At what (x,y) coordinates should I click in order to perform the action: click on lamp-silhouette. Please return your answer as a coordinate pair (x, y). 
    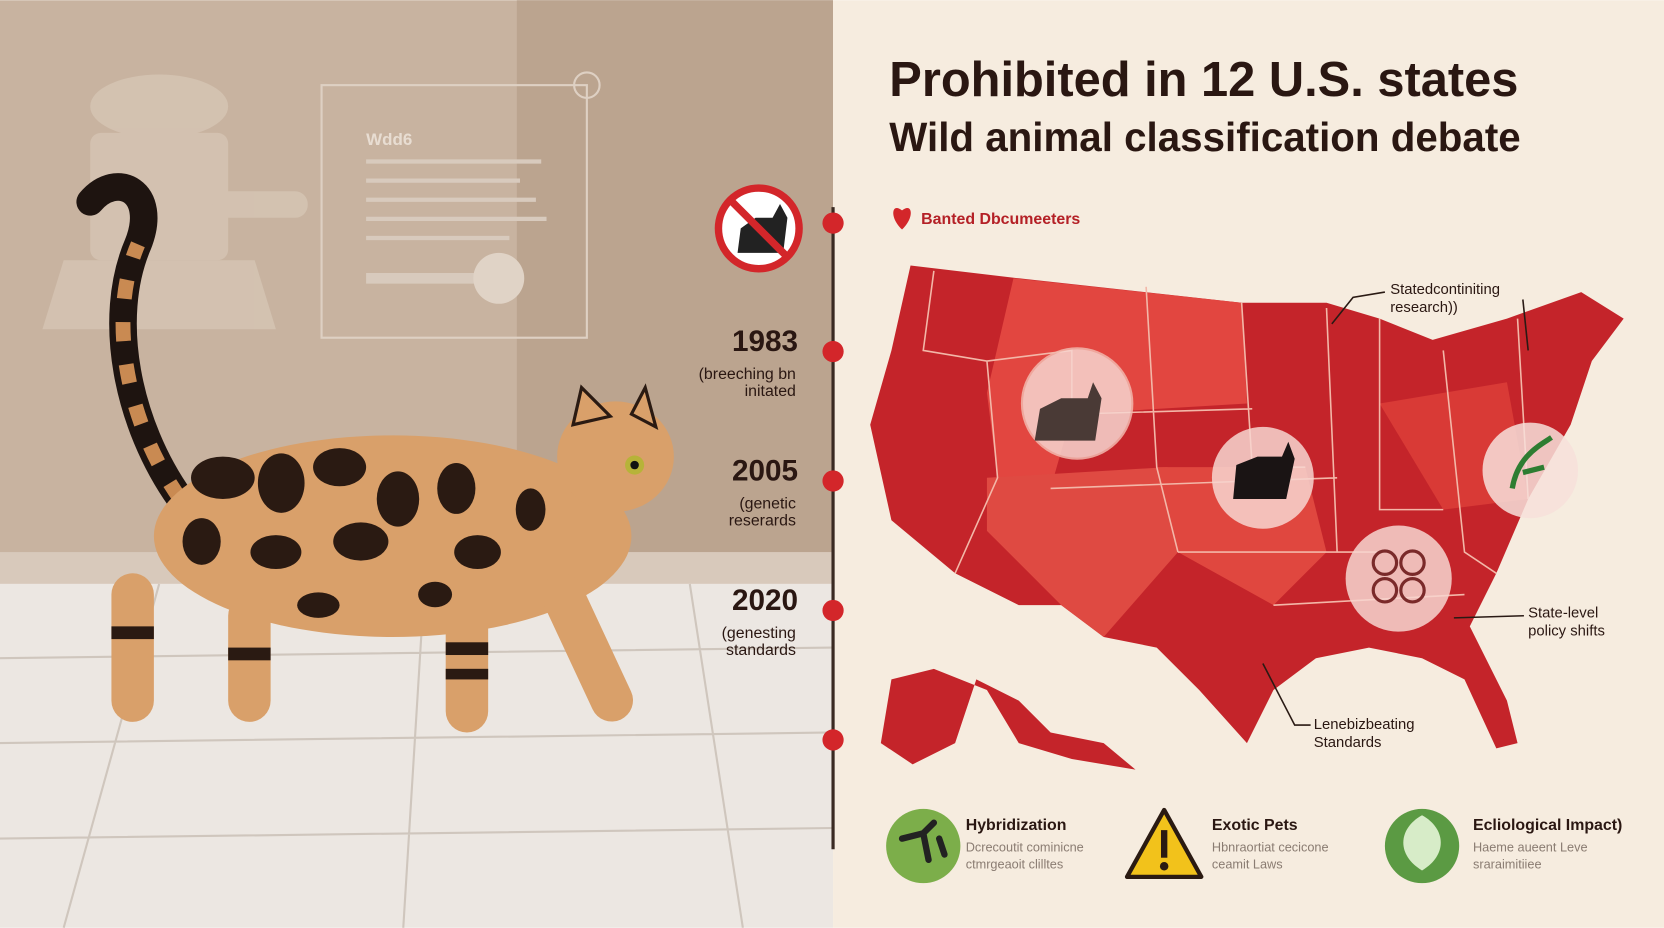
    Looking at the image, I should click on (175, 202).